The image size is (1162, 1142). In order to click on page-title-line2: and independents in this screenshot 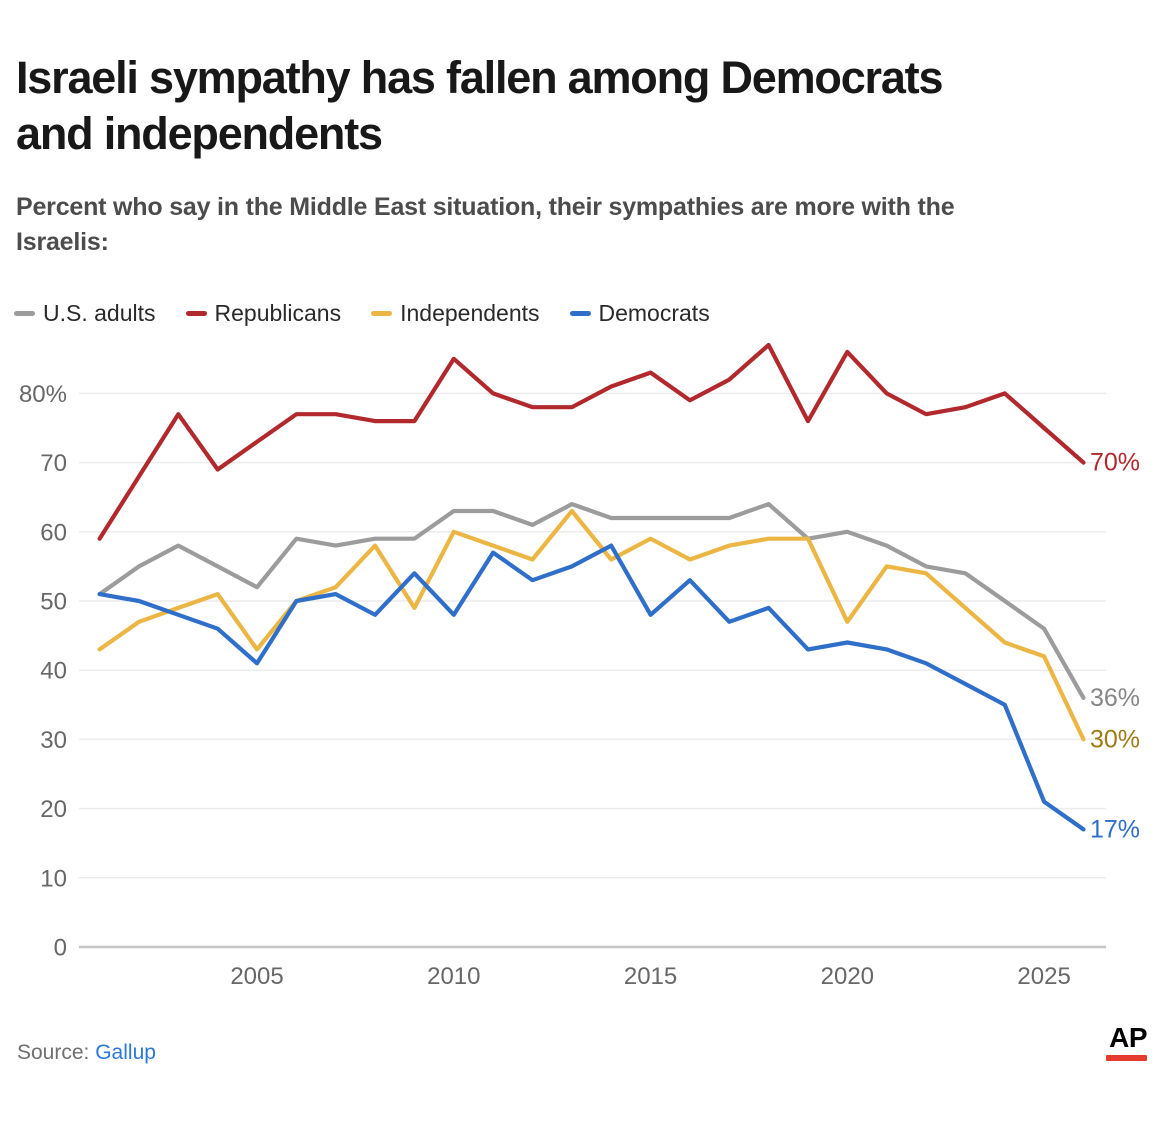, I will do `click(199, 133)`.